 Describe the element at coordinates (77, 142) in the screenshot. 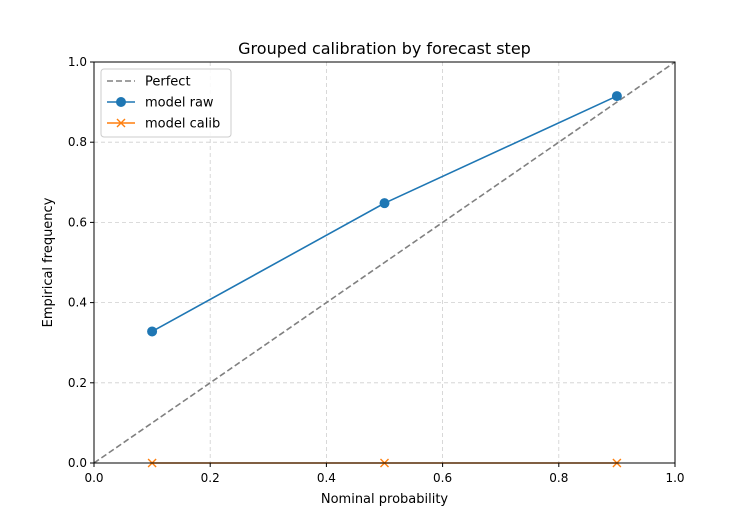

I see `y-tick-label: 0.8` at that location.